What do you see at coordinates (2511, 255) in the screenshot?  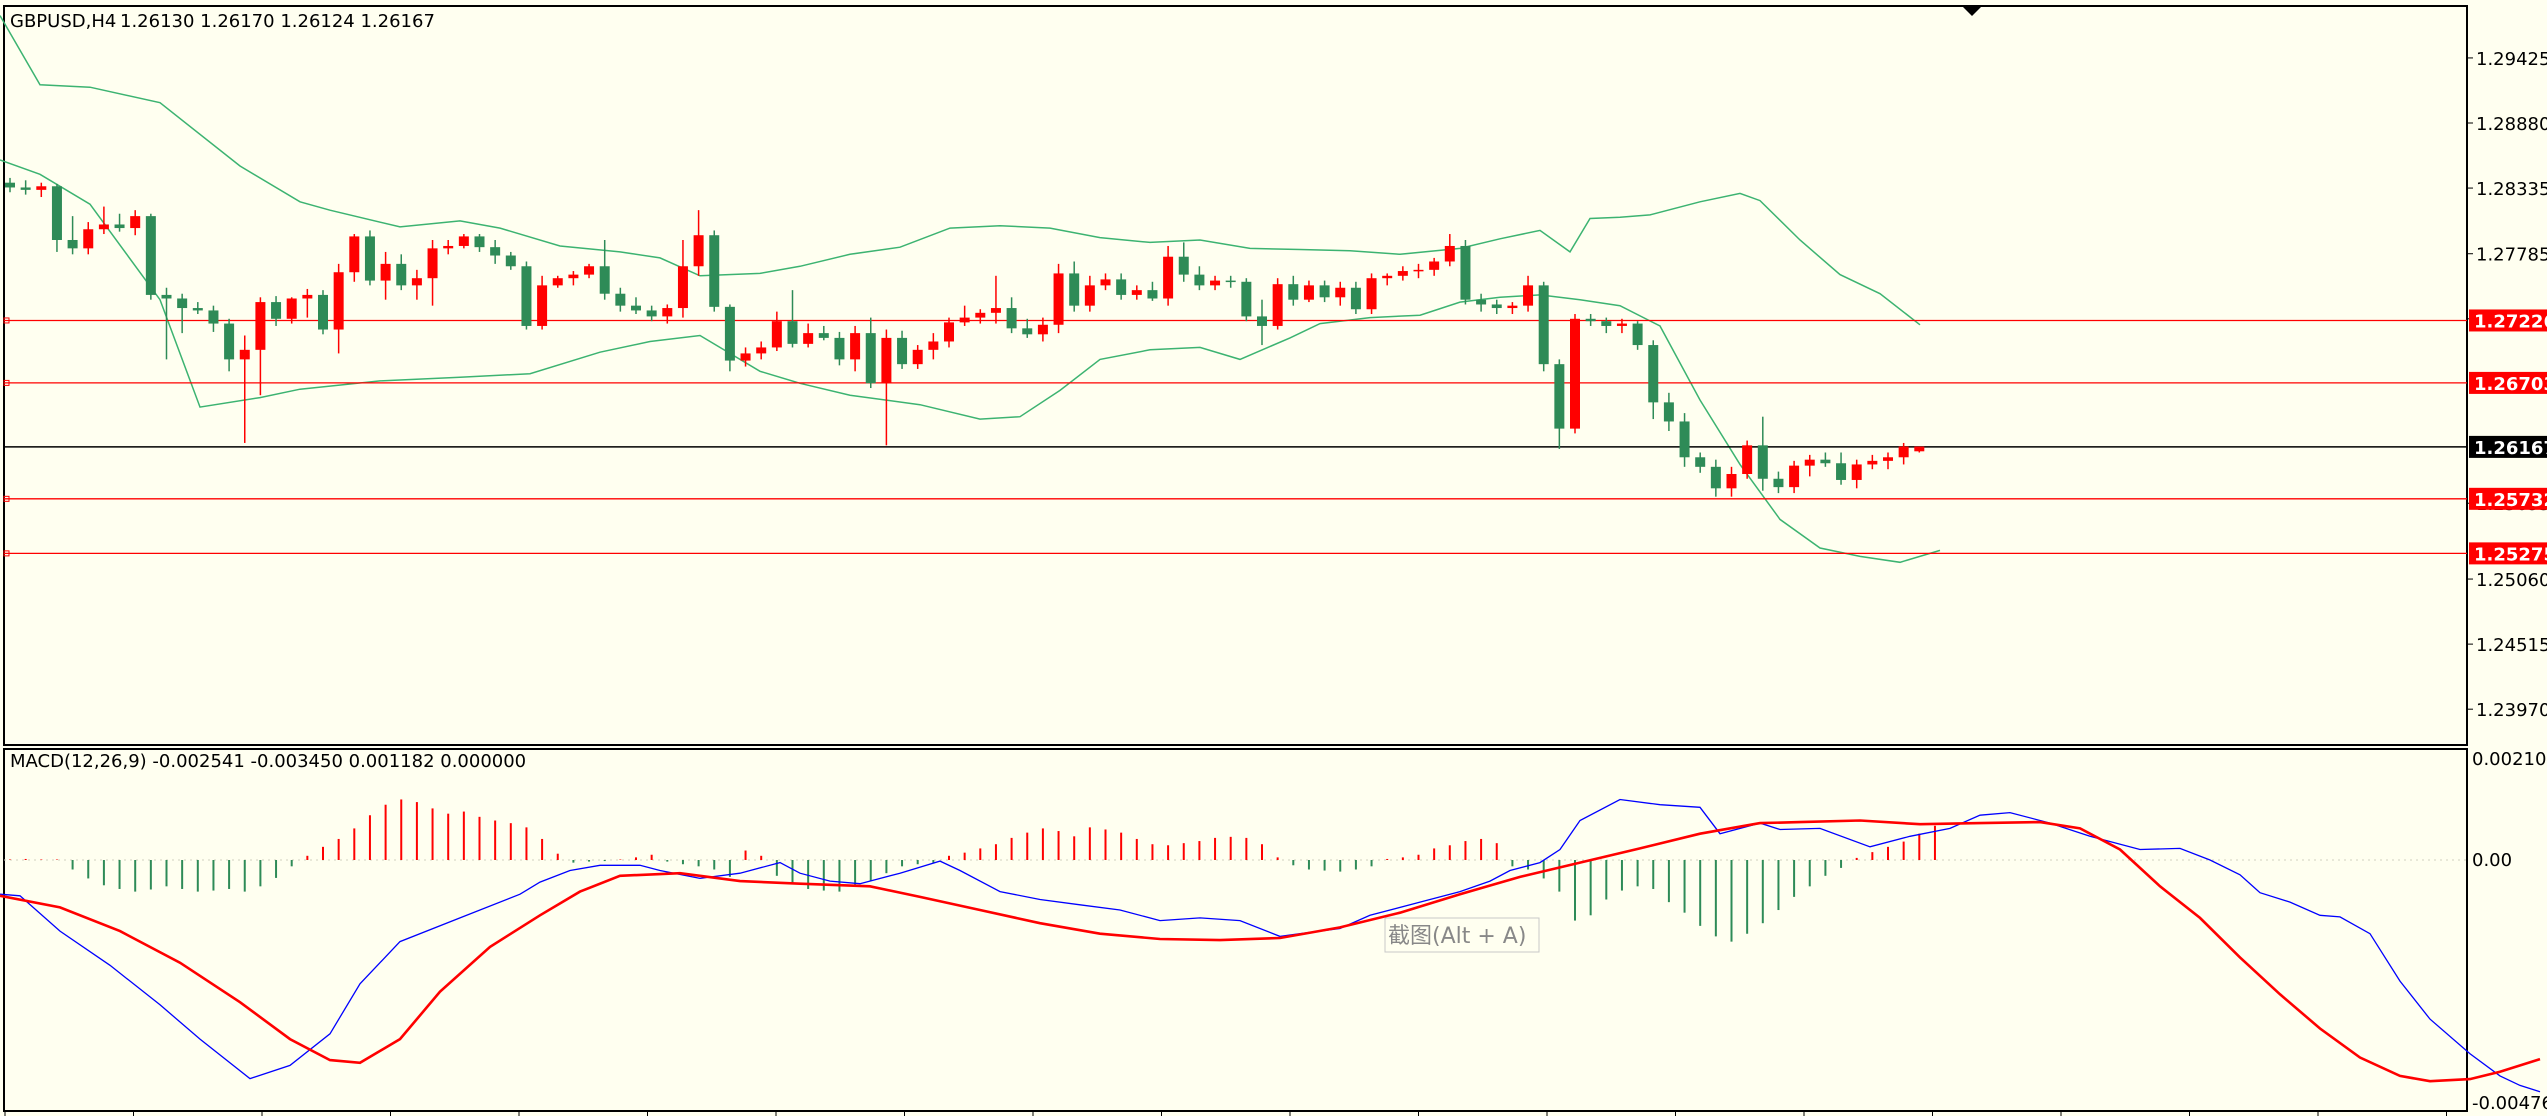 I see `price-tick-label: 1.27785` at bounding box center [2511, 255].